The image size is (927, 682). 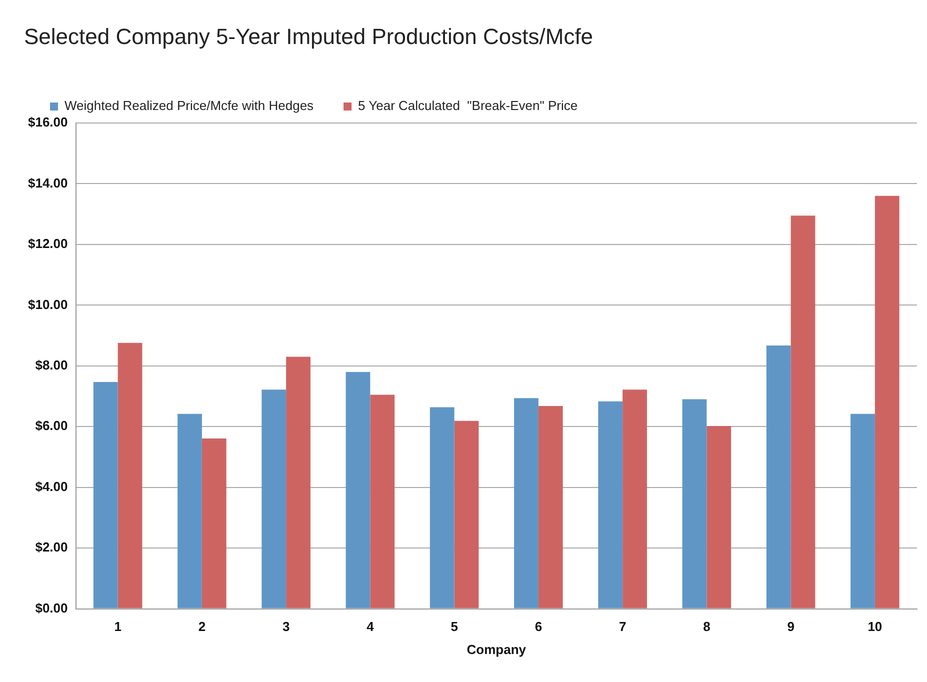 I want to click on y-tick-label: $10.00, so click(x=48, y=304).